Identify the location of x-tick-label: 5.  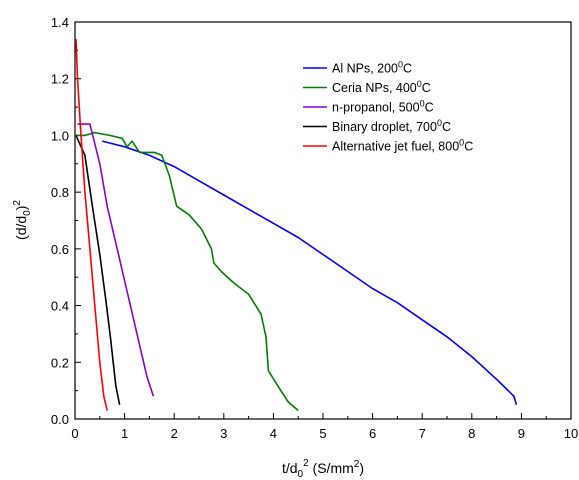
(322, 433).